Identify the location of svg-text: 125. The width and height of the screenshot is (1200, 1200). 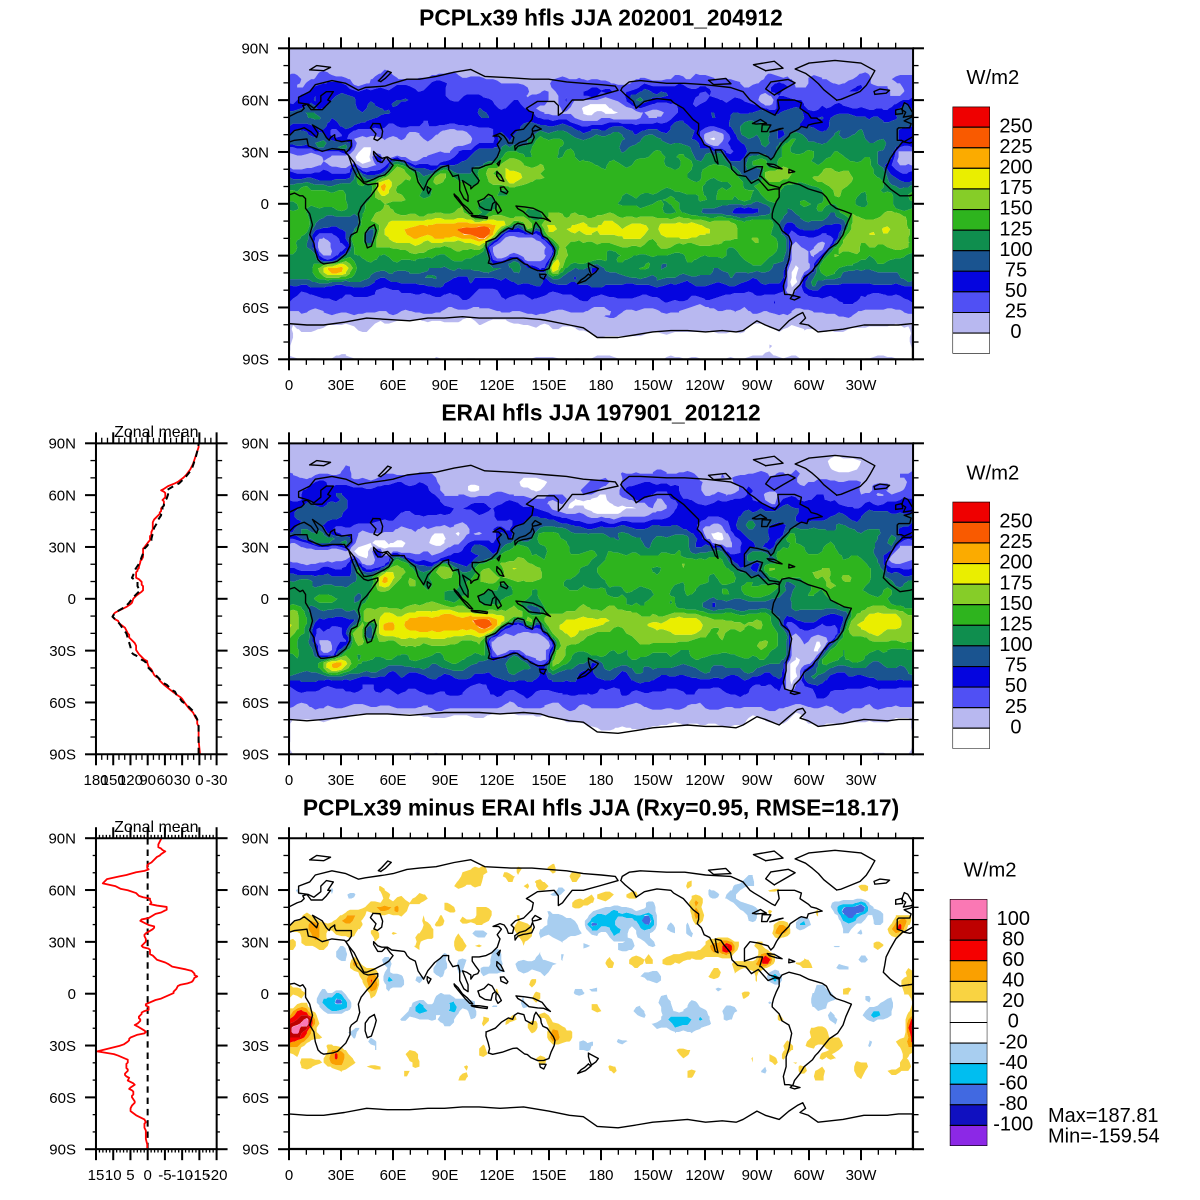
(1015, 624).